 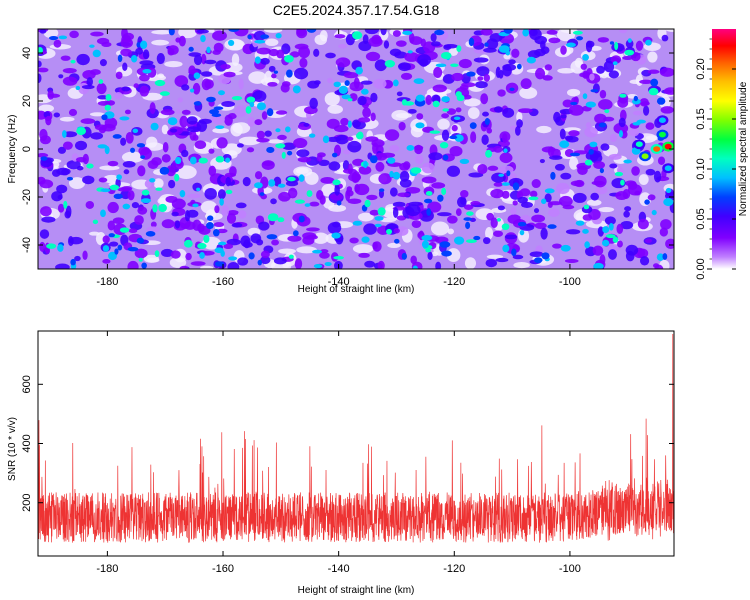 What do you see at coordinates (454, 282) in the screenshot?
I see `x-tick-label: -120` at bounding box center [454, 282].